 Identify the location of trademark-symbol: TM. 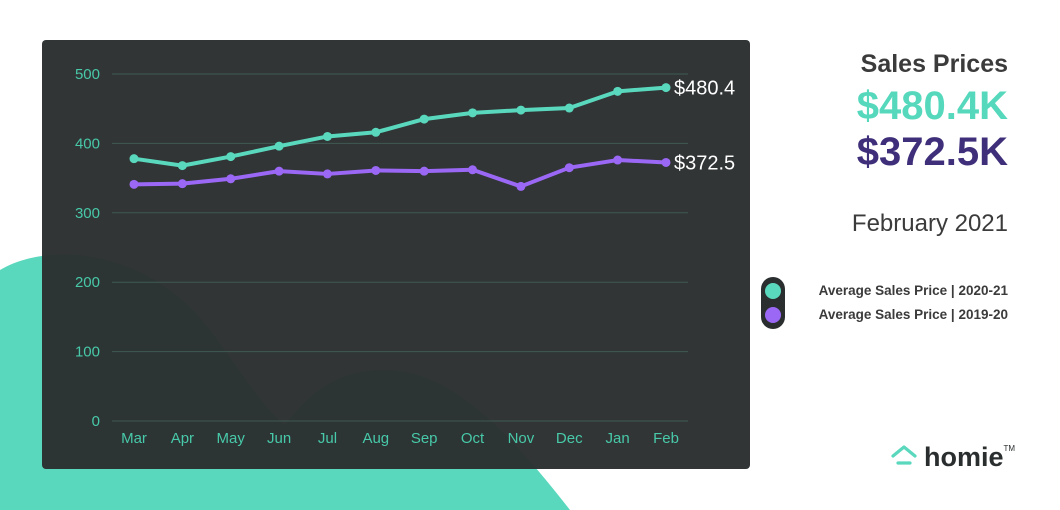
(1009, 448).